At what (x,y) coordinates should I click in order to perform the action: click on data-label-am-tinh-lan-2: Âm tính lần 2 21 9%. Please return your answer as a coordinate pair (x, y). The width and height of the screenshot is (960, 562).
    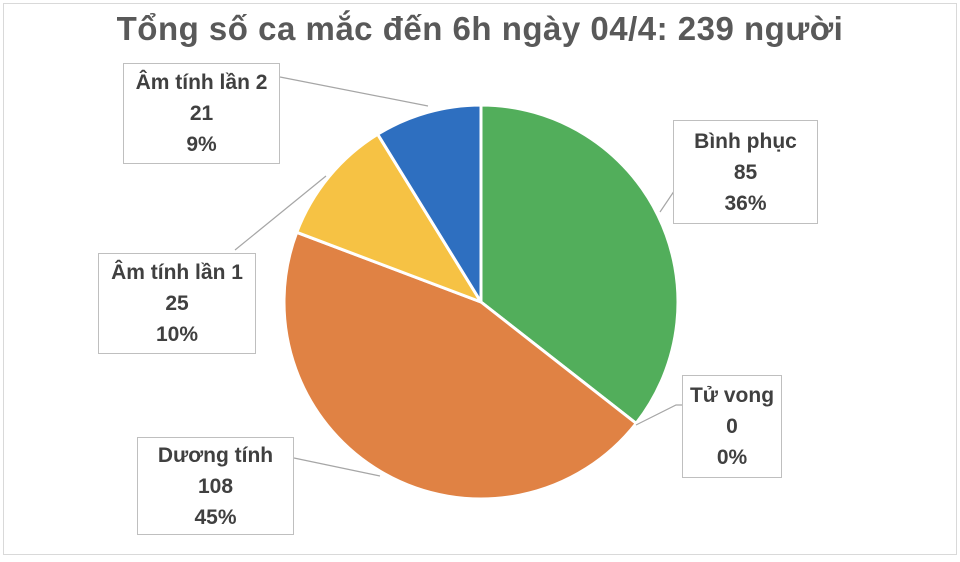
    Looking at the image, I should click on (201, 113).